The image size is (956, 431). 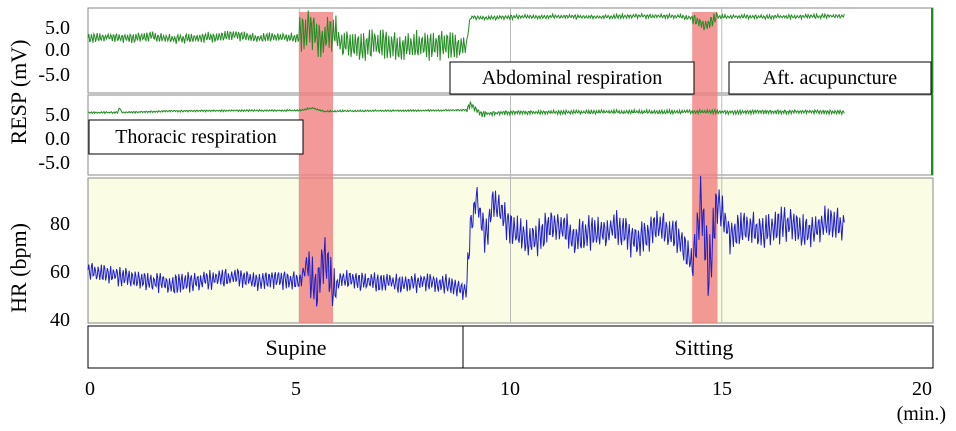 What do you see at coordinates (922, 389) in the screenshot?
I see `x-tick-20: 20` at bounding box center [922, 389].